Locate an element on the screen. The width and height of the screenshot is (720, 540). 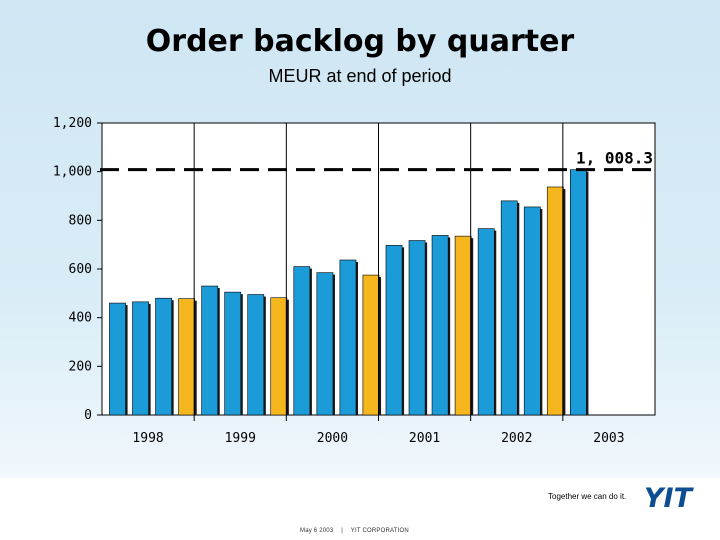
footer-company: YIT CORPORATION is located at coordinates (379, 531).